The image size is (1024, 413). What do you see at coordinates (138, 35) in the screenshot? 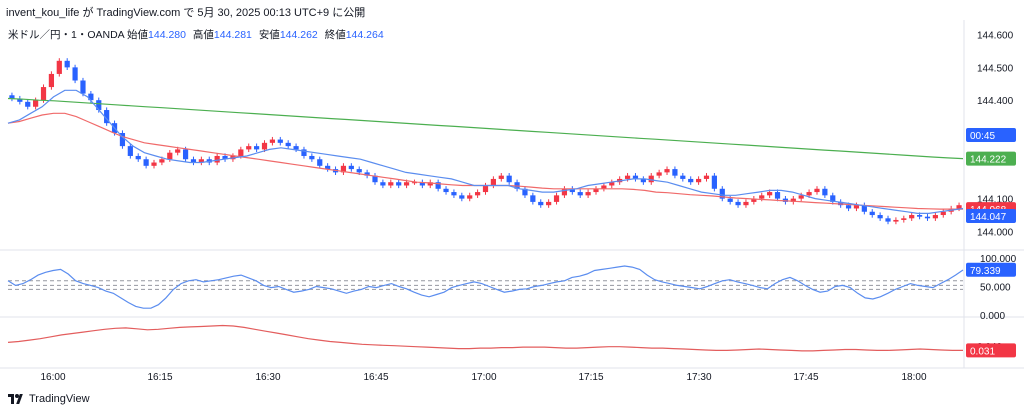
I see `open-label: 始値` at bounding box center [138, 35].